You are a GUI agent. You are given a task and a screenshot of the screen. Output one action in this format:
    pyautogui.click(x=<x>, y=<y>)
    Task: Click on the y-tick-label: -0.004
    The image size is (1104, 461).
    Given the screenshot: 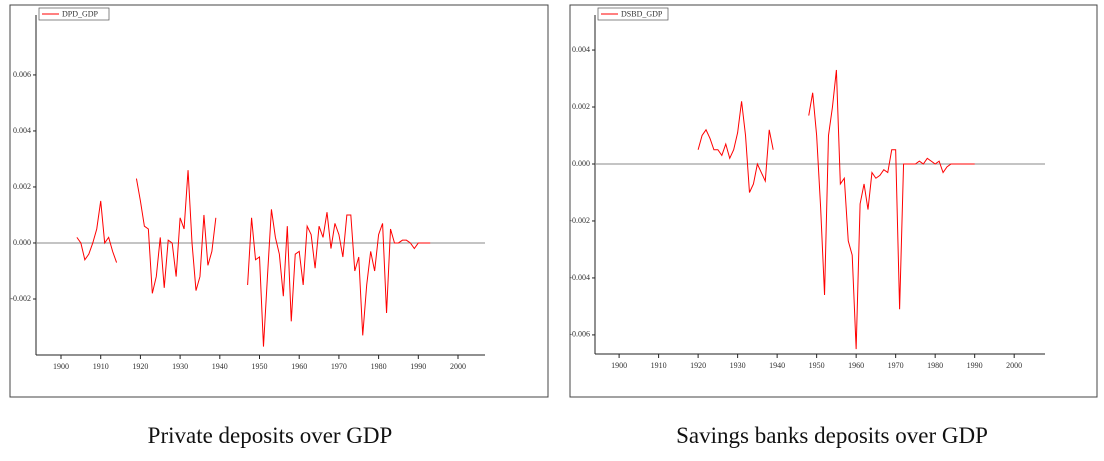 What is the action you would take?
    pyautogui.click(x=579, y=277)
    